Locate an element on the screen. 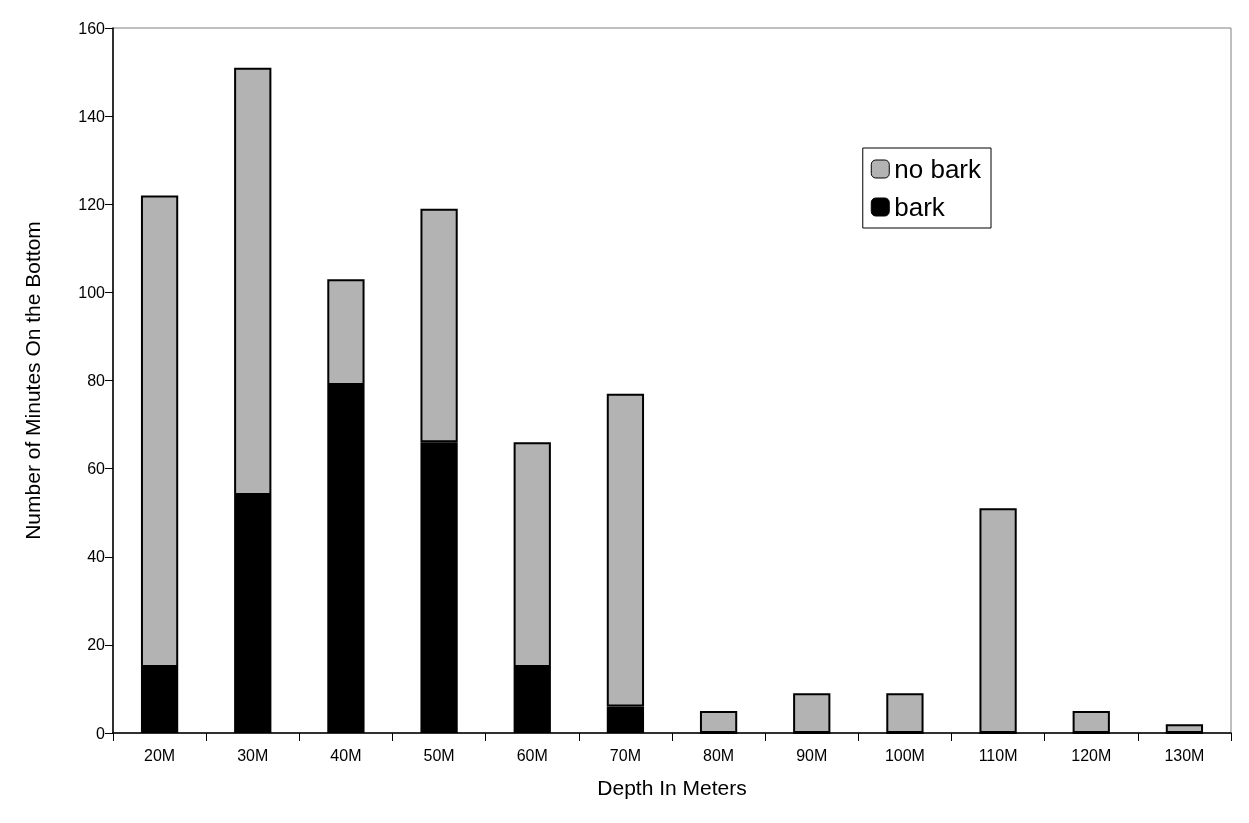  y-tick-label: 0 is located at coordinates (101, 733).